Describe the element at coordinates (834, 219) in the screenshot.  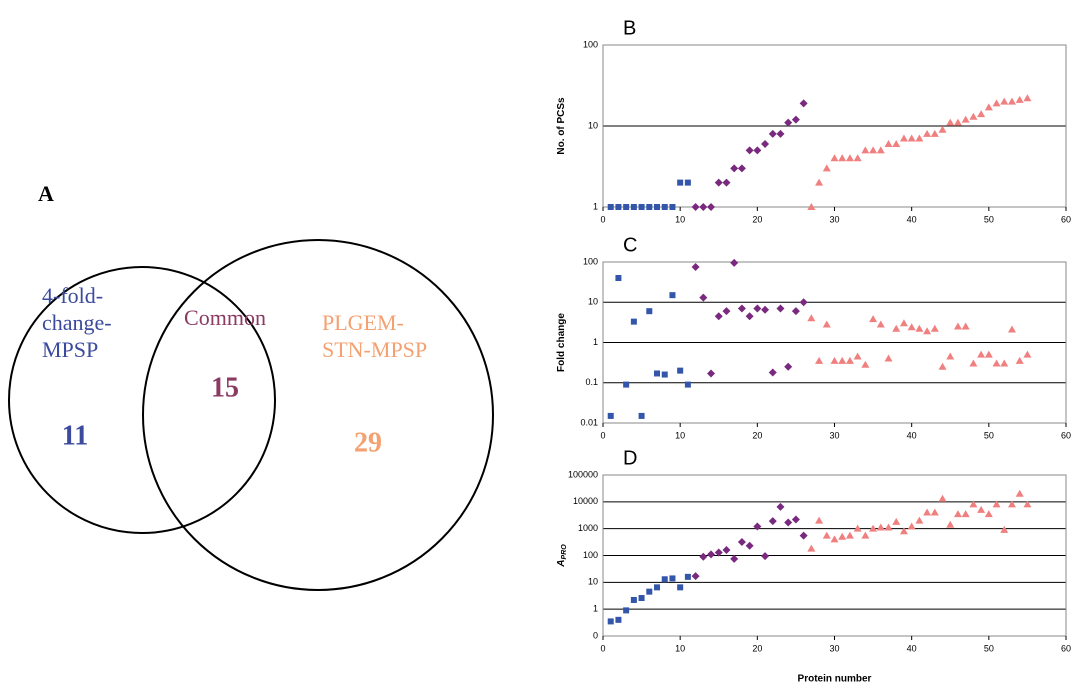
I see `x-tick-label: 30` at that location.